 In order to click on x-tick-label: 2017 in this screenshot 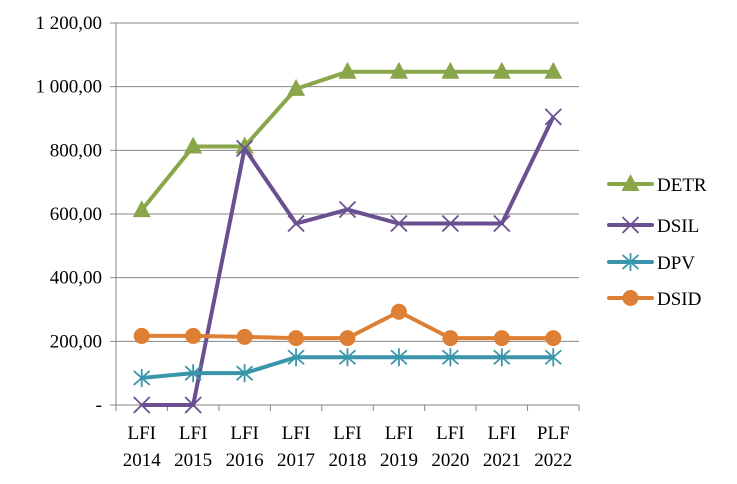, I will do `click(296, 460)`.